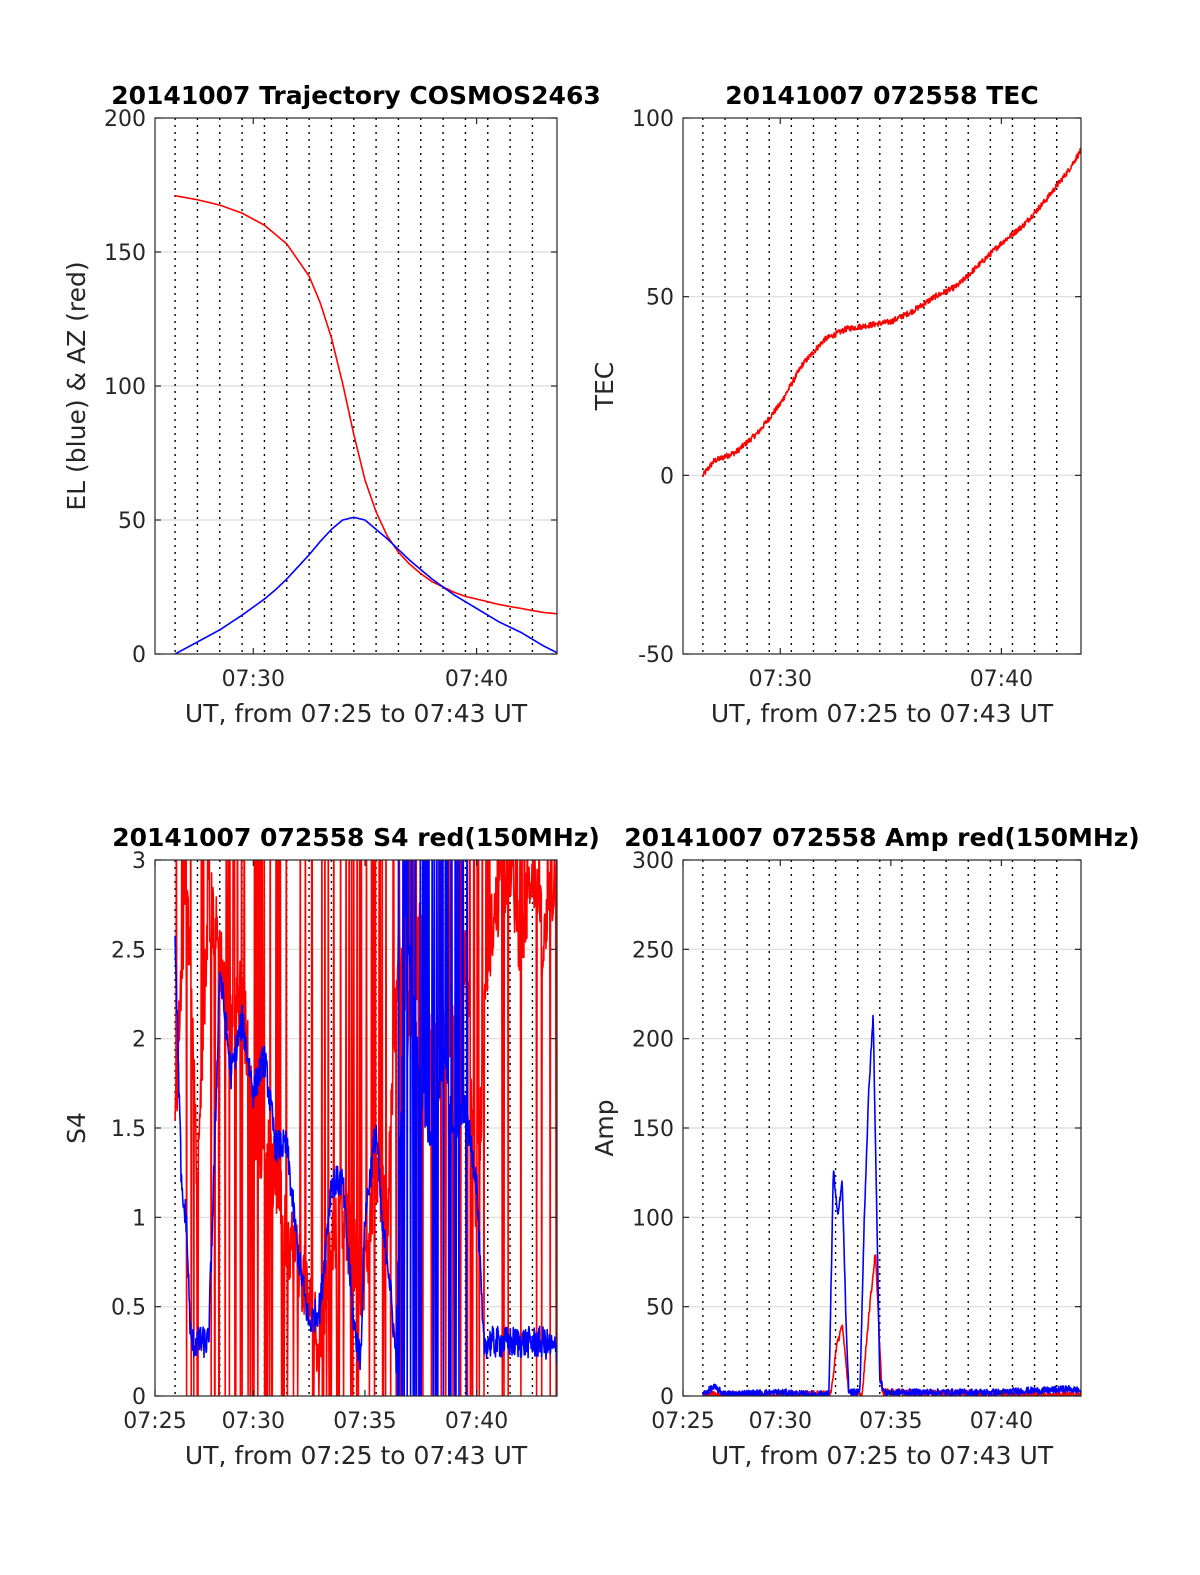  What do you see at coordinates (653, 861) in the screenshot?
I see `amp-ytick-label-6: 300` at bounding box center [653, 861].